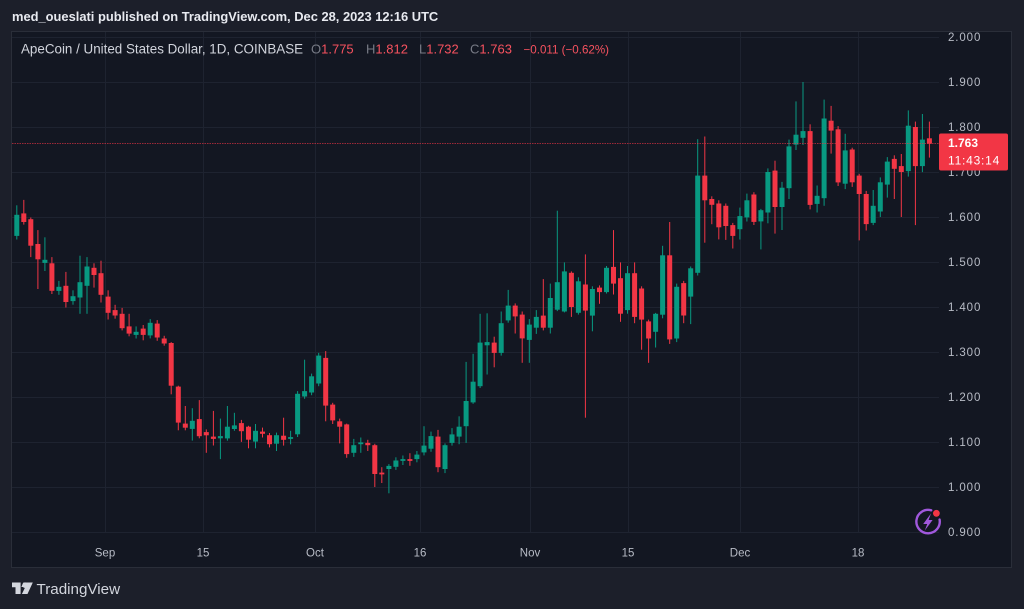 Image resolution: width=1024 pixels, height=609 pixels. What do you see at coordinates (964, 128) in the screenshot?
I see `svg-text: 1.800` at bounding box center [964, 128].